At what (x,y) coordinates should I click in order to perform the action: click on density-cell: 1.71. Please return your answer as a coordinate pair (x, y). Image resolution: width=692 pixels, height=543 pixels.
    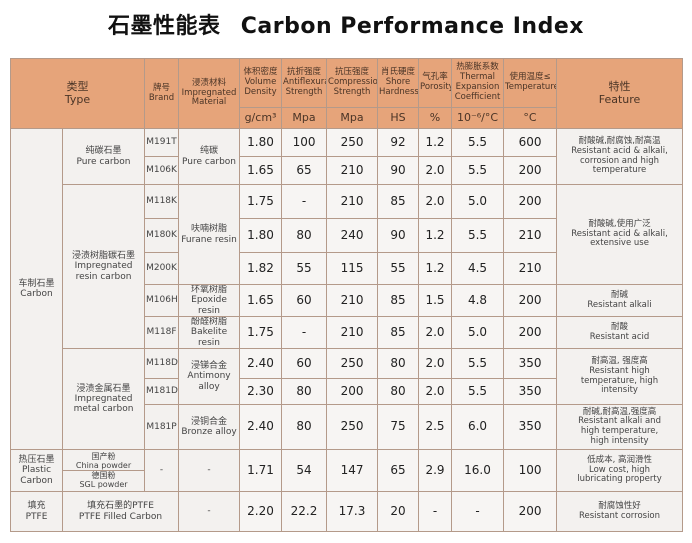
    Looking at the image, I should click on (261, 471).